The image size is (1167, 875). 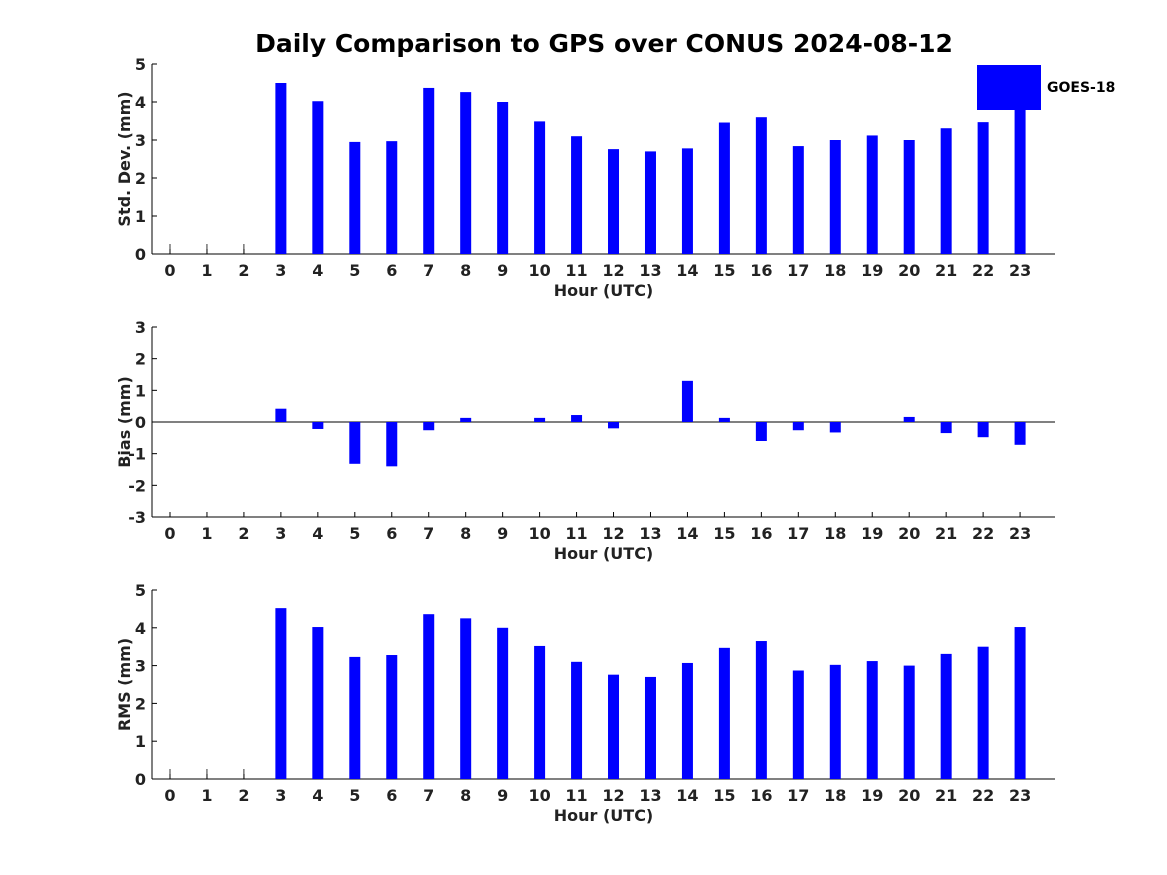 What do you see at coordinates (724, 533) in the screenshot?
I see `x-tick-label: 15` at bounding box center [724, 533].